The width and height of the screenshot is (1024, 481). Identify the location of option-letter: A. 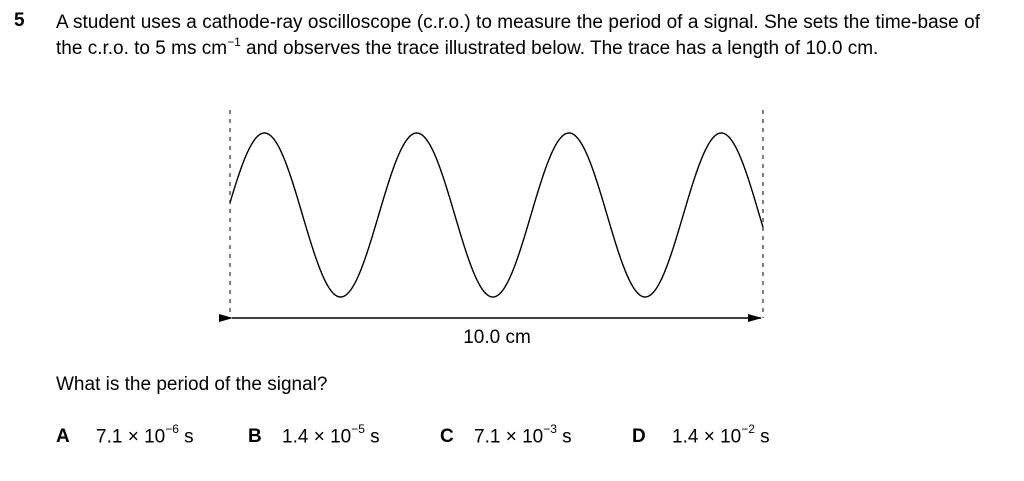
(63, 437).